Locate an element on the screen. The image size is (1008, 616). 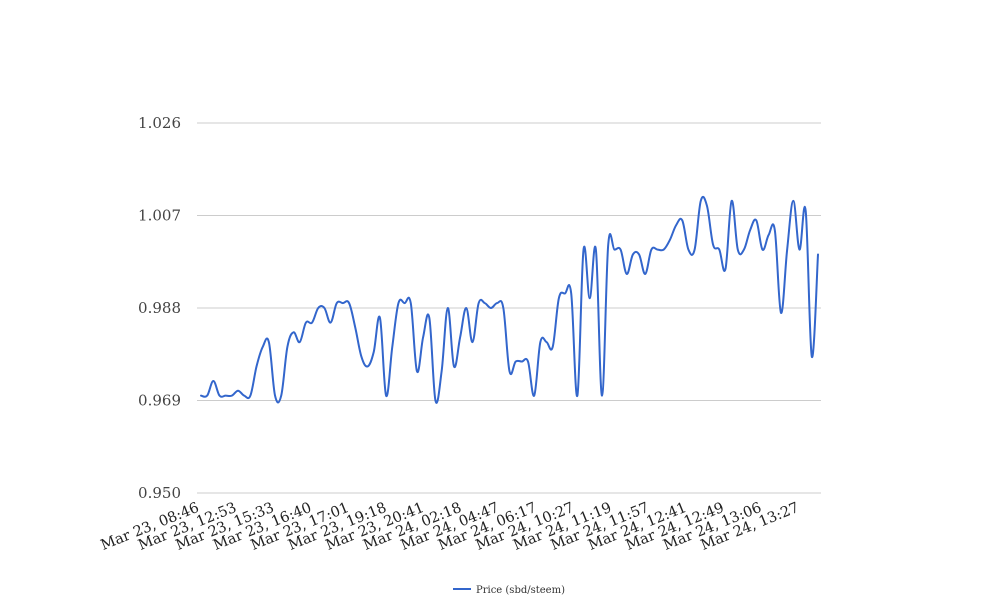
legend-label-price: Price (sbd/steem) is located at coordinates (520, 590).